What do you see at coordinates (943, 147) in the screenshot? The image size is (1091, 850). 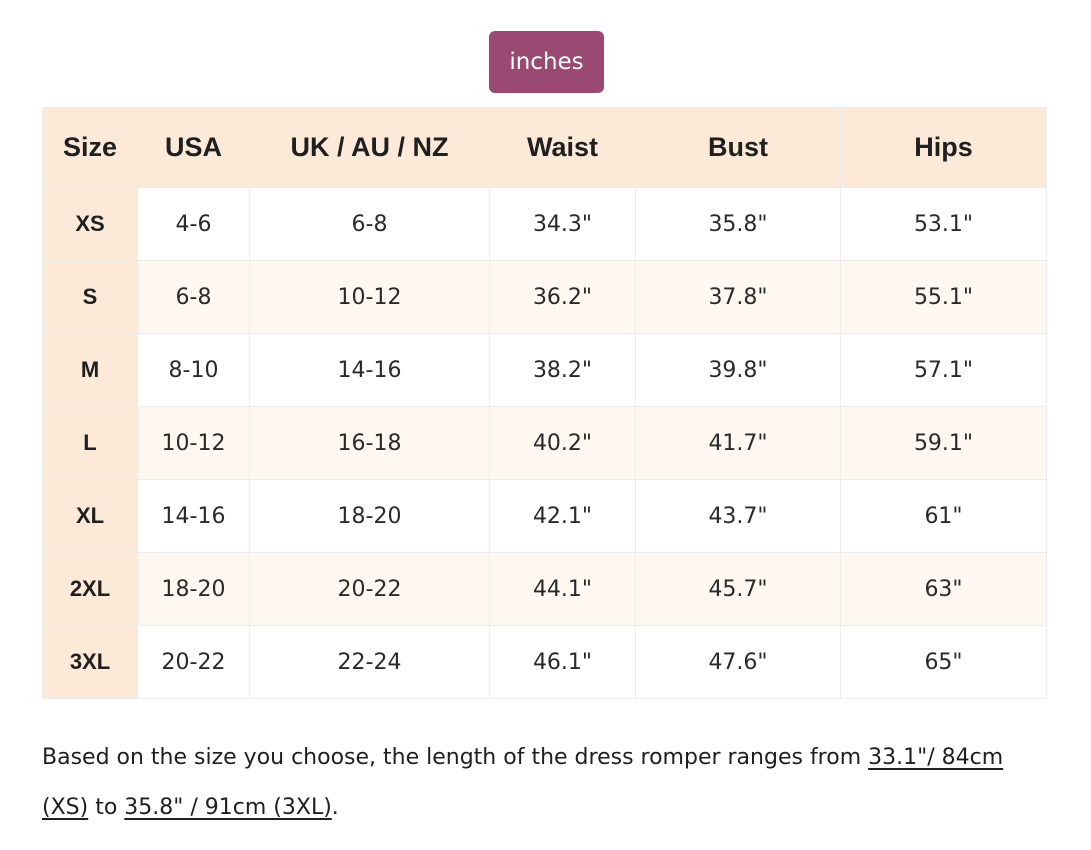 I see `header-hips: Hips` at bounding box center [943, 147].